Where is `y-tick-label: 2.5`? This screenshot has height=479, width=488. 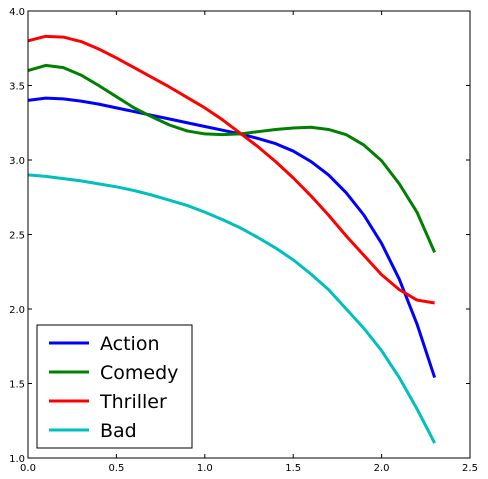
y-tick-label: 2.5 is located at coordinates (17, 236).